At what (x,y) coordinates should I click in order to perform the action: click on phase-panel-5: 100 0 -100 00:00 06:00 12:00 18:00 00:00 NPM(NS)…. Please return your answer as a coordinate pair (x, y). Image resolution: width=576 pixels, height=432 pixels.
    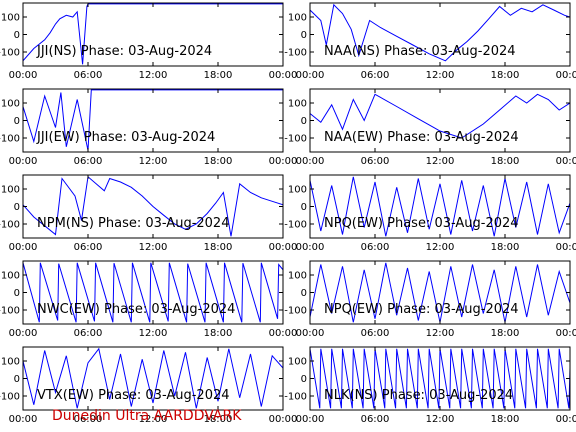
    Looking at the image, I should click on (149, 213).